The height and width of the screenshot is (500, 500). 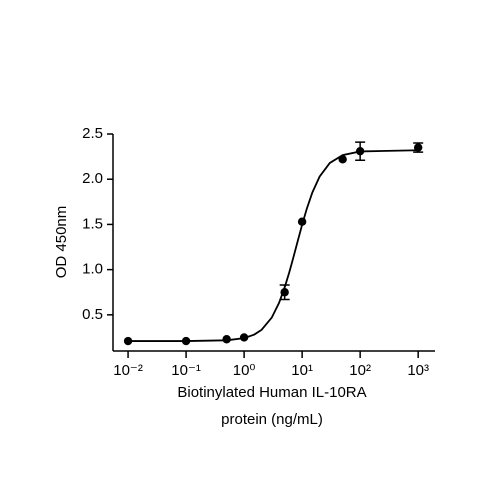 What do you see at coordinates (128, 370) in the screenshot?
I see `x-tick-label: 10⁻²` at bounding box center [128, 370].